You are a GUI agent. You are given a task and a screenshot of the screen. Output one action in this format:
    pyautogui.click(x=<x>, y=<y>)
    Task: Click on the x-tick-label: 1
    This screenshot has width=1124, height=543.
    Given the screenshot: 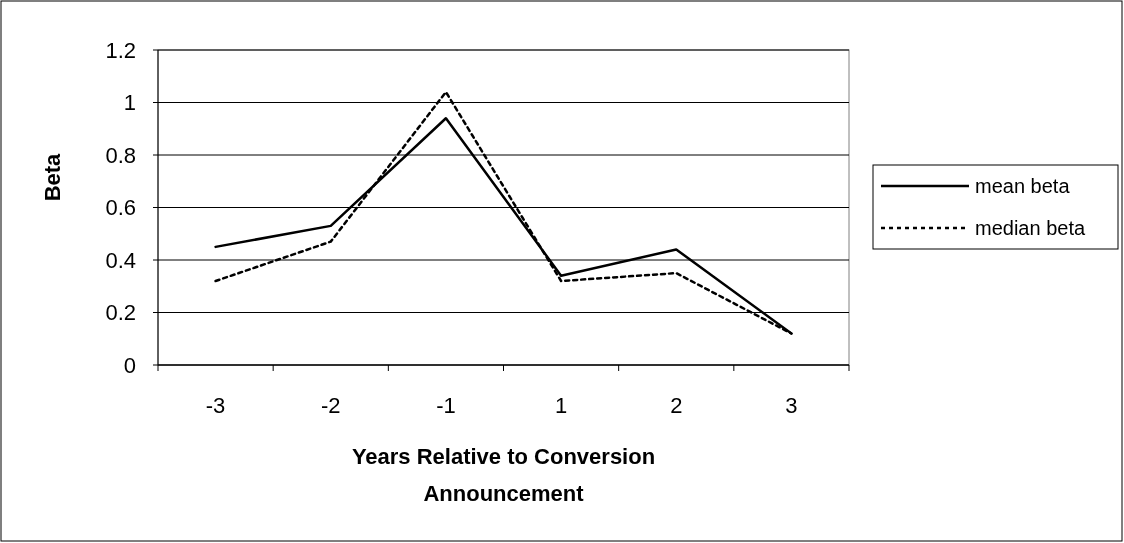 What is the action you would take?
    pyautogui.click(x=561, y=405)
    